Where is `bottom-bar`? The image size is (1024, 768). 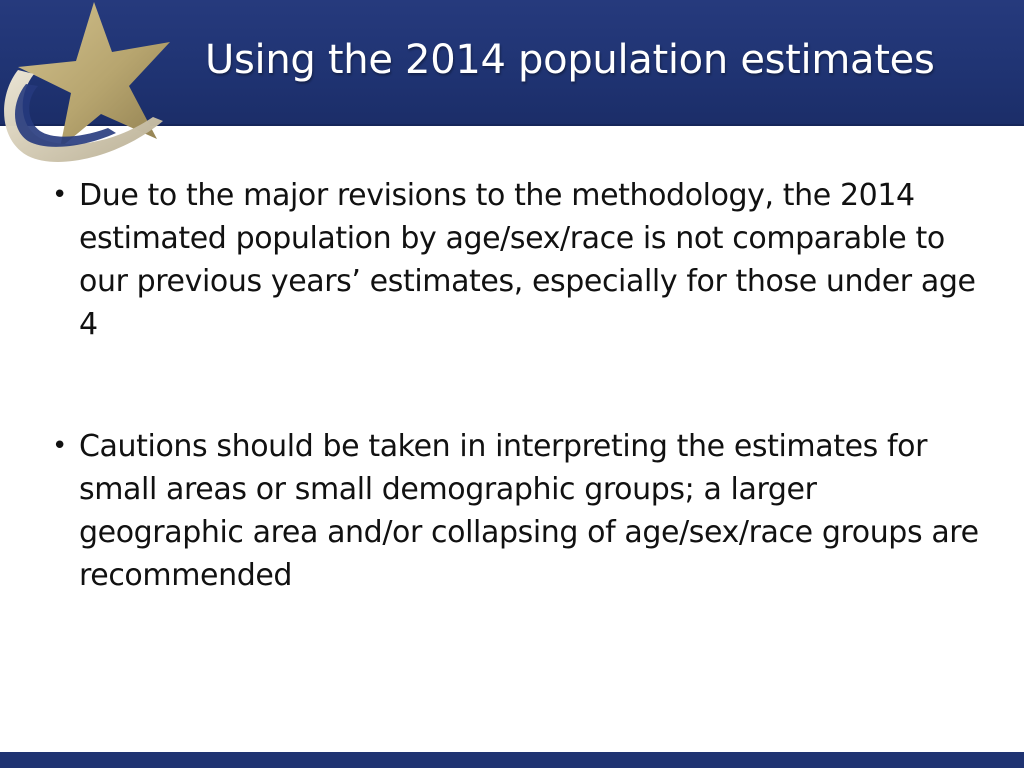
bottom-bar is located at coordinates (512, 760).